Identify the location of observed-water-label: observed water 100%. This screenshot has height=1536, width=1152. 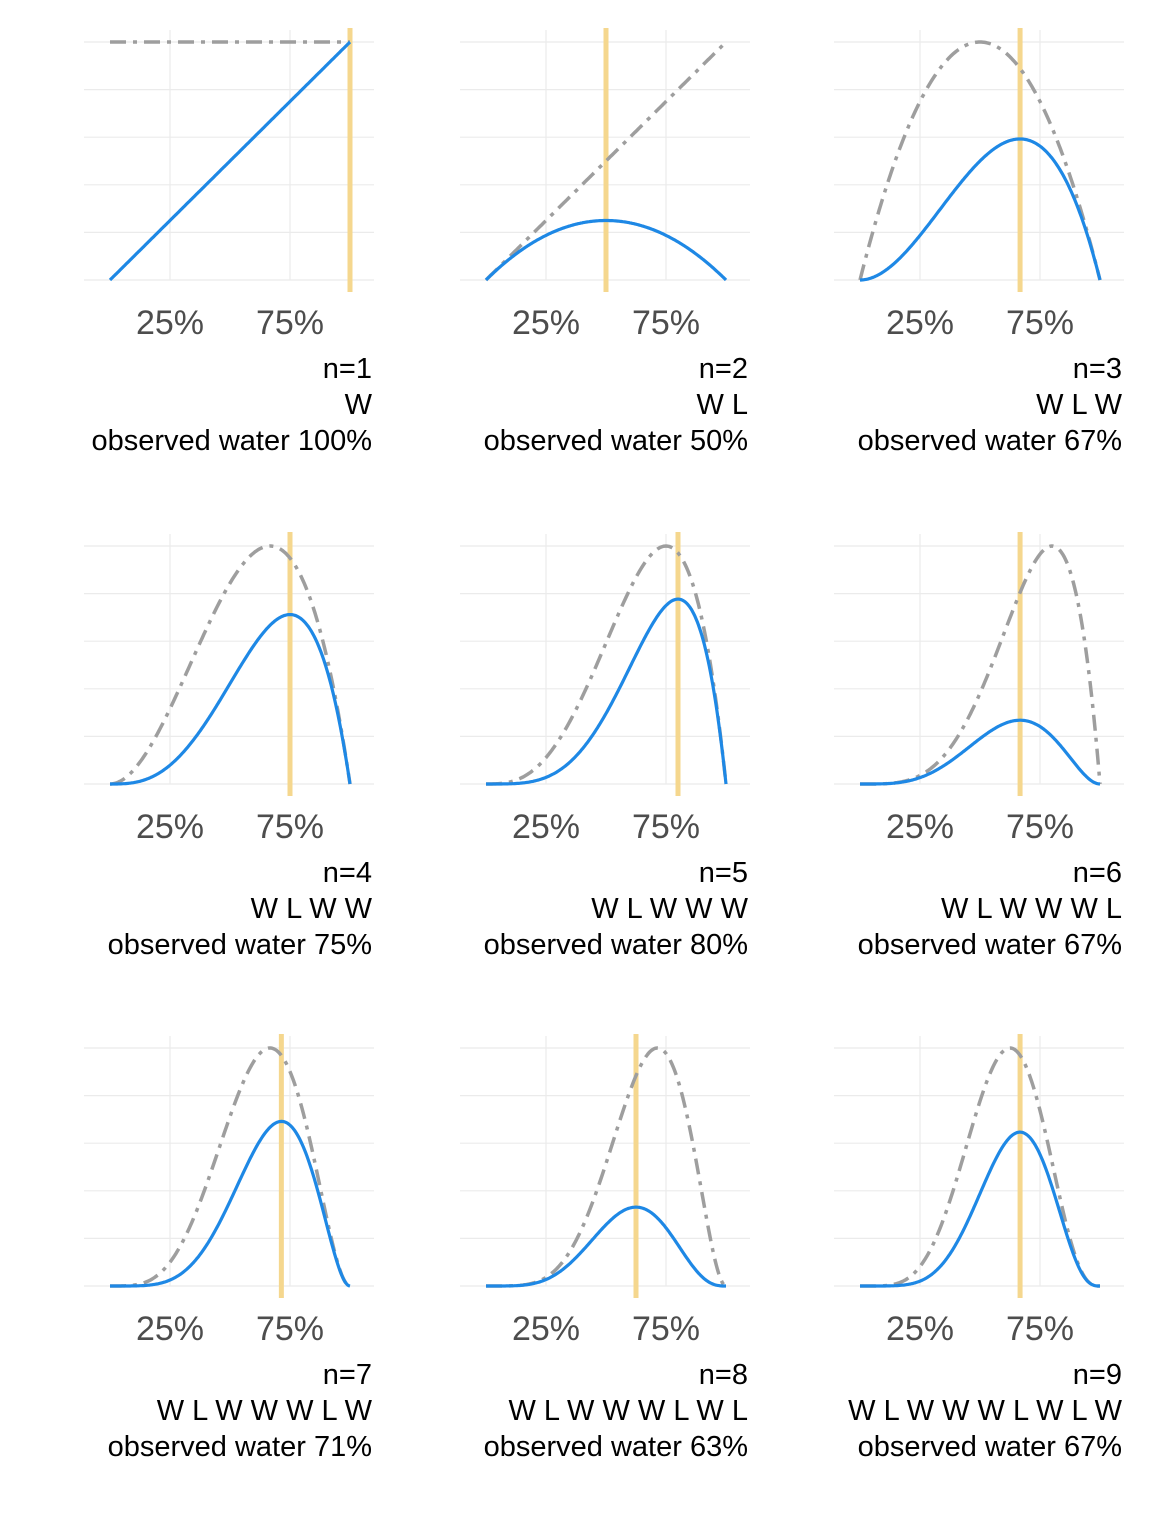
(232, 441).